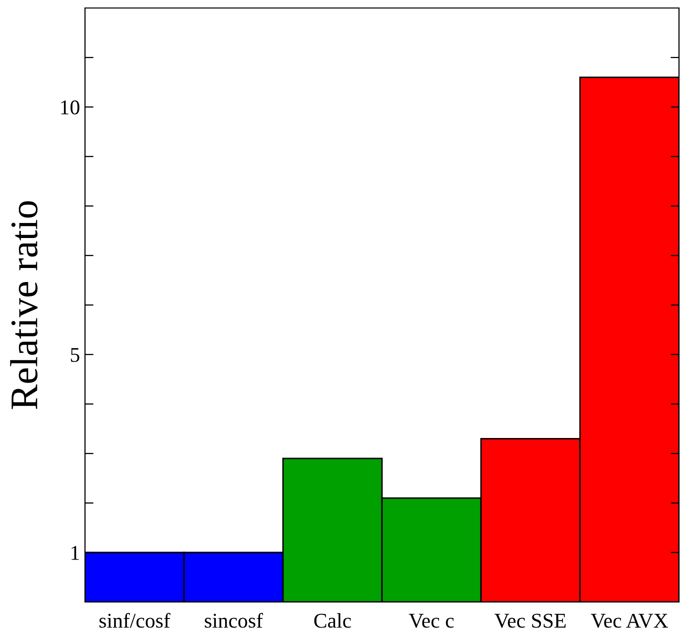 This screenshot has height=639, width=696. I want to click on x-tick-label: Vec AVX, so click(629, 621).